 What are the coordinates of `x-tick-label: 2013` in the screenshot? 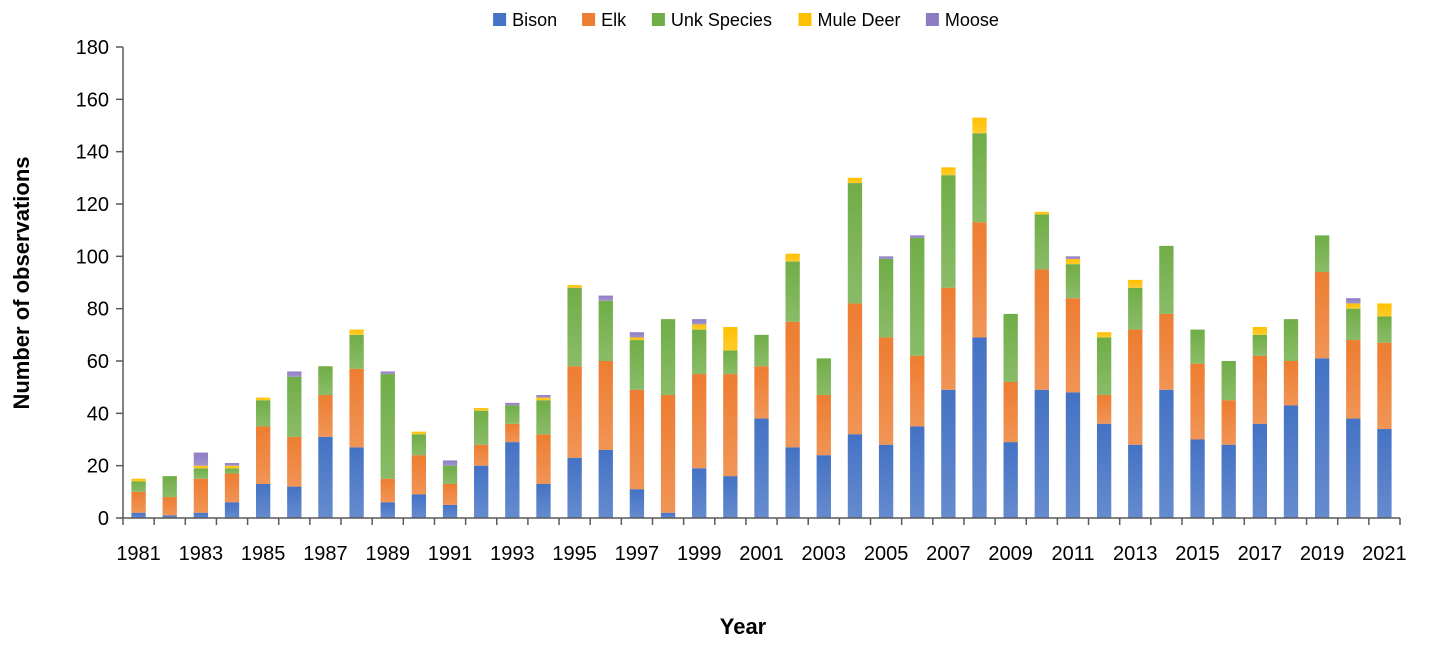 It's located at (1135, 554).